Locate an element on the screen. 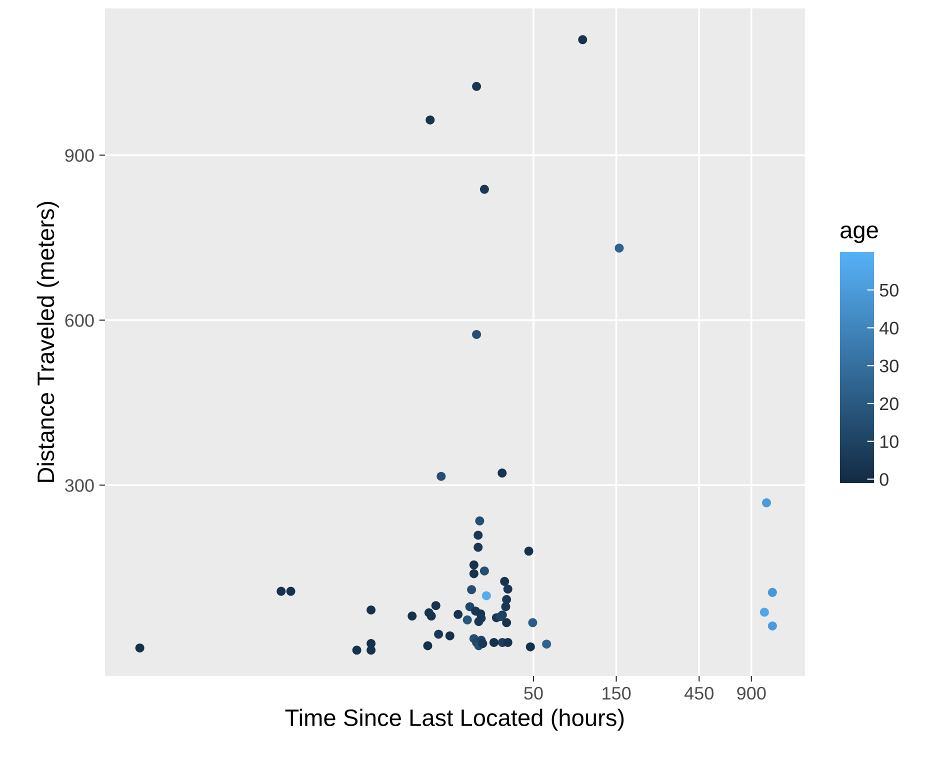 The width and height of the screenshot is (937, 757). y-tick-label: 900 is located at coordinates (79, 155).